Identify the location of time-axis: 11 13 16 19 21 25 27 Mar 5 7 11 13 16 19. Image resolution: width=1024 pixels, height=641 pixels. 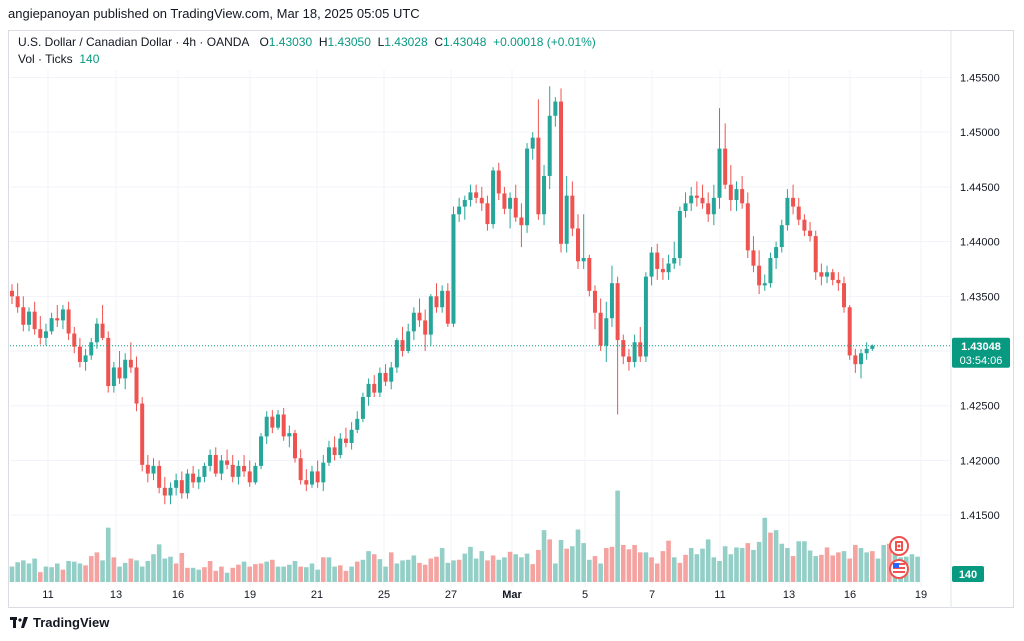
(484, 595).